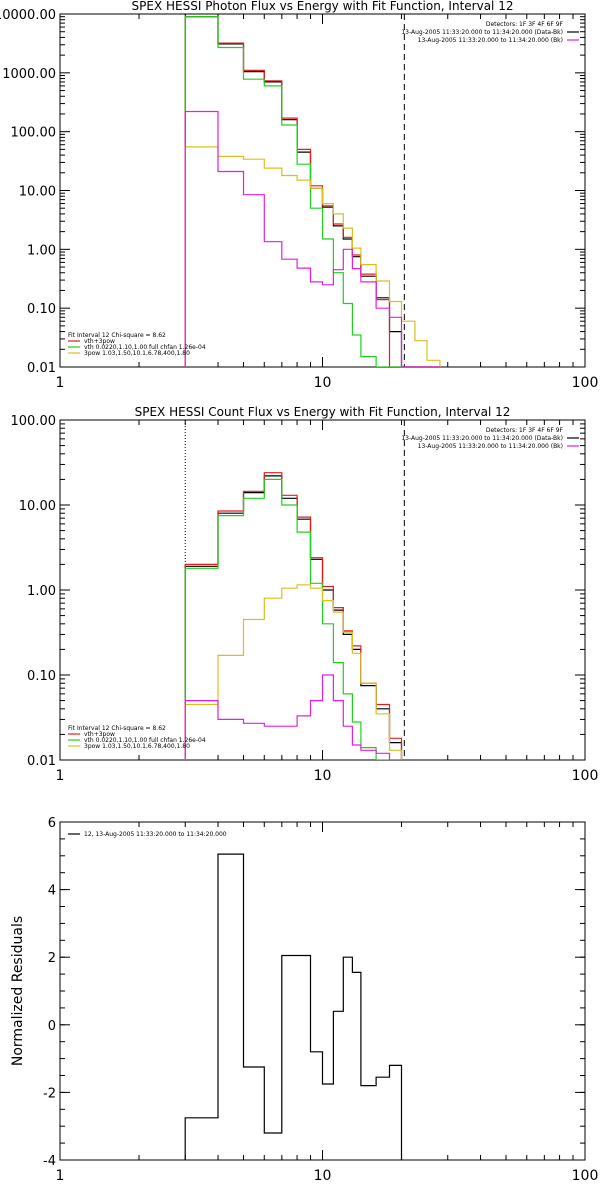  What do you see at coordinates (29, 74) in the screenshot?
I see `y-tick-label: 1000.00` at bounding box center [29, 74].